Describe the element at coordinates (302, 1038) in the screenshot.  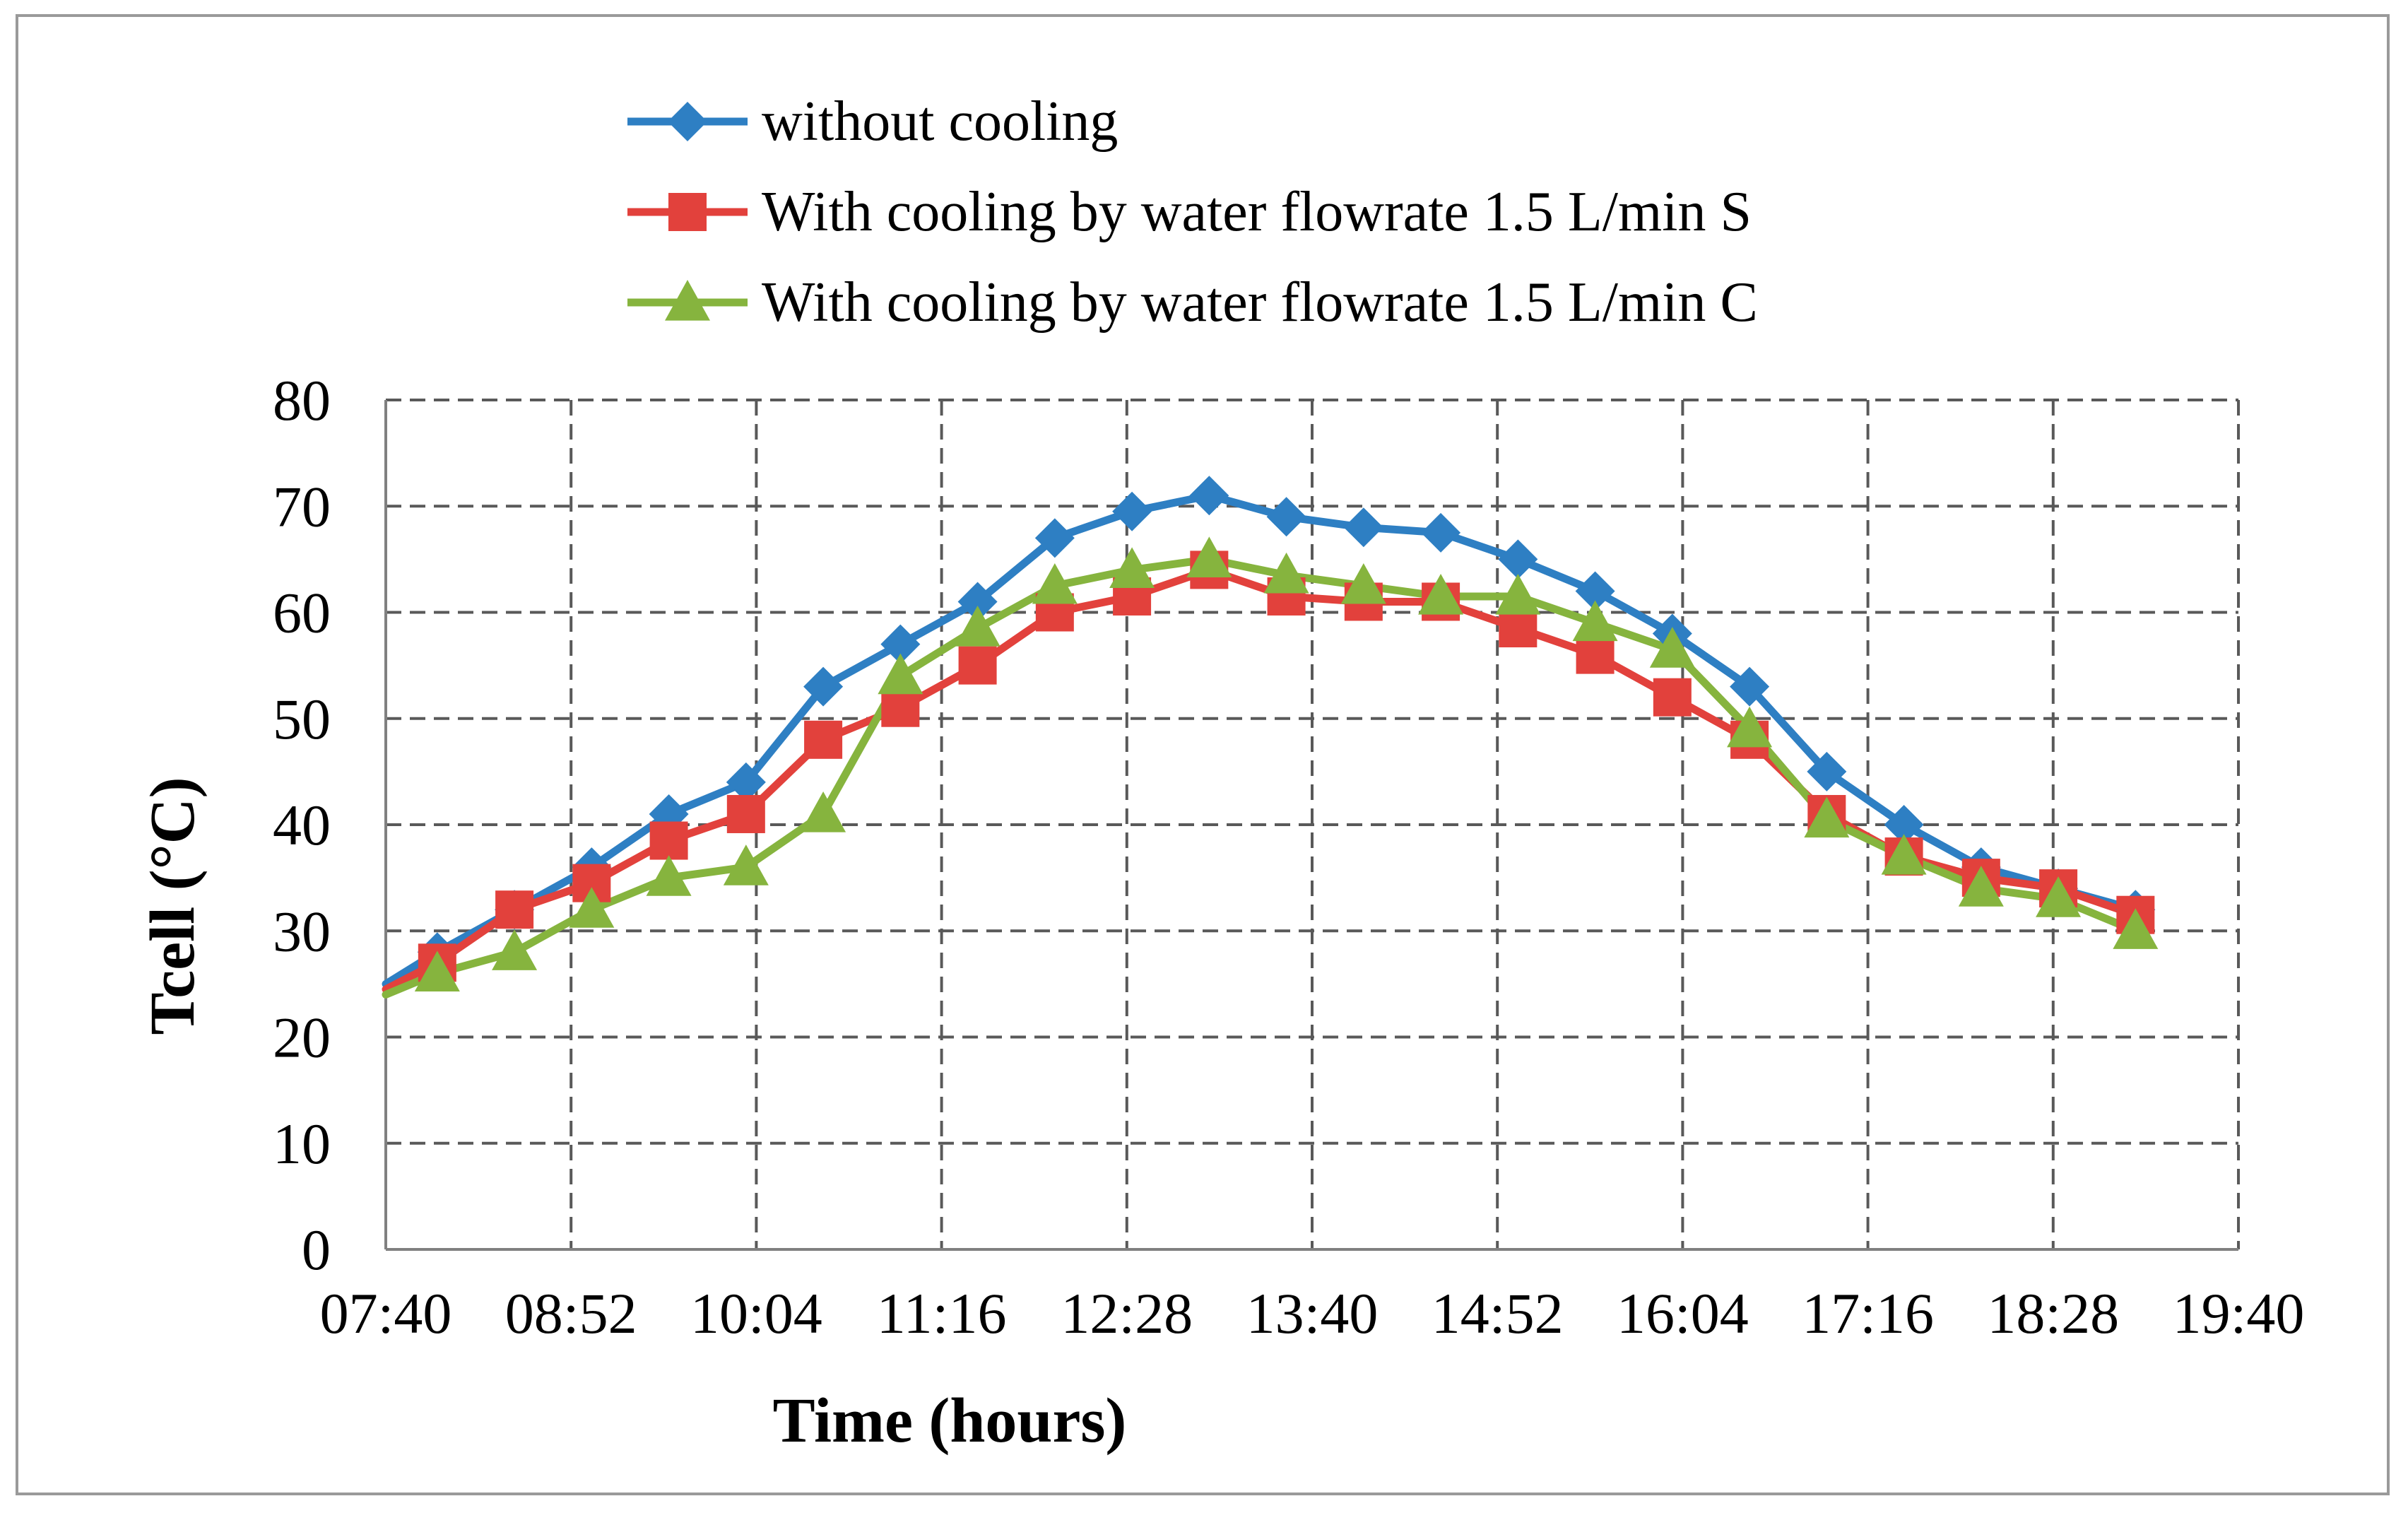
I see `y-tick-label: 20` at that location.